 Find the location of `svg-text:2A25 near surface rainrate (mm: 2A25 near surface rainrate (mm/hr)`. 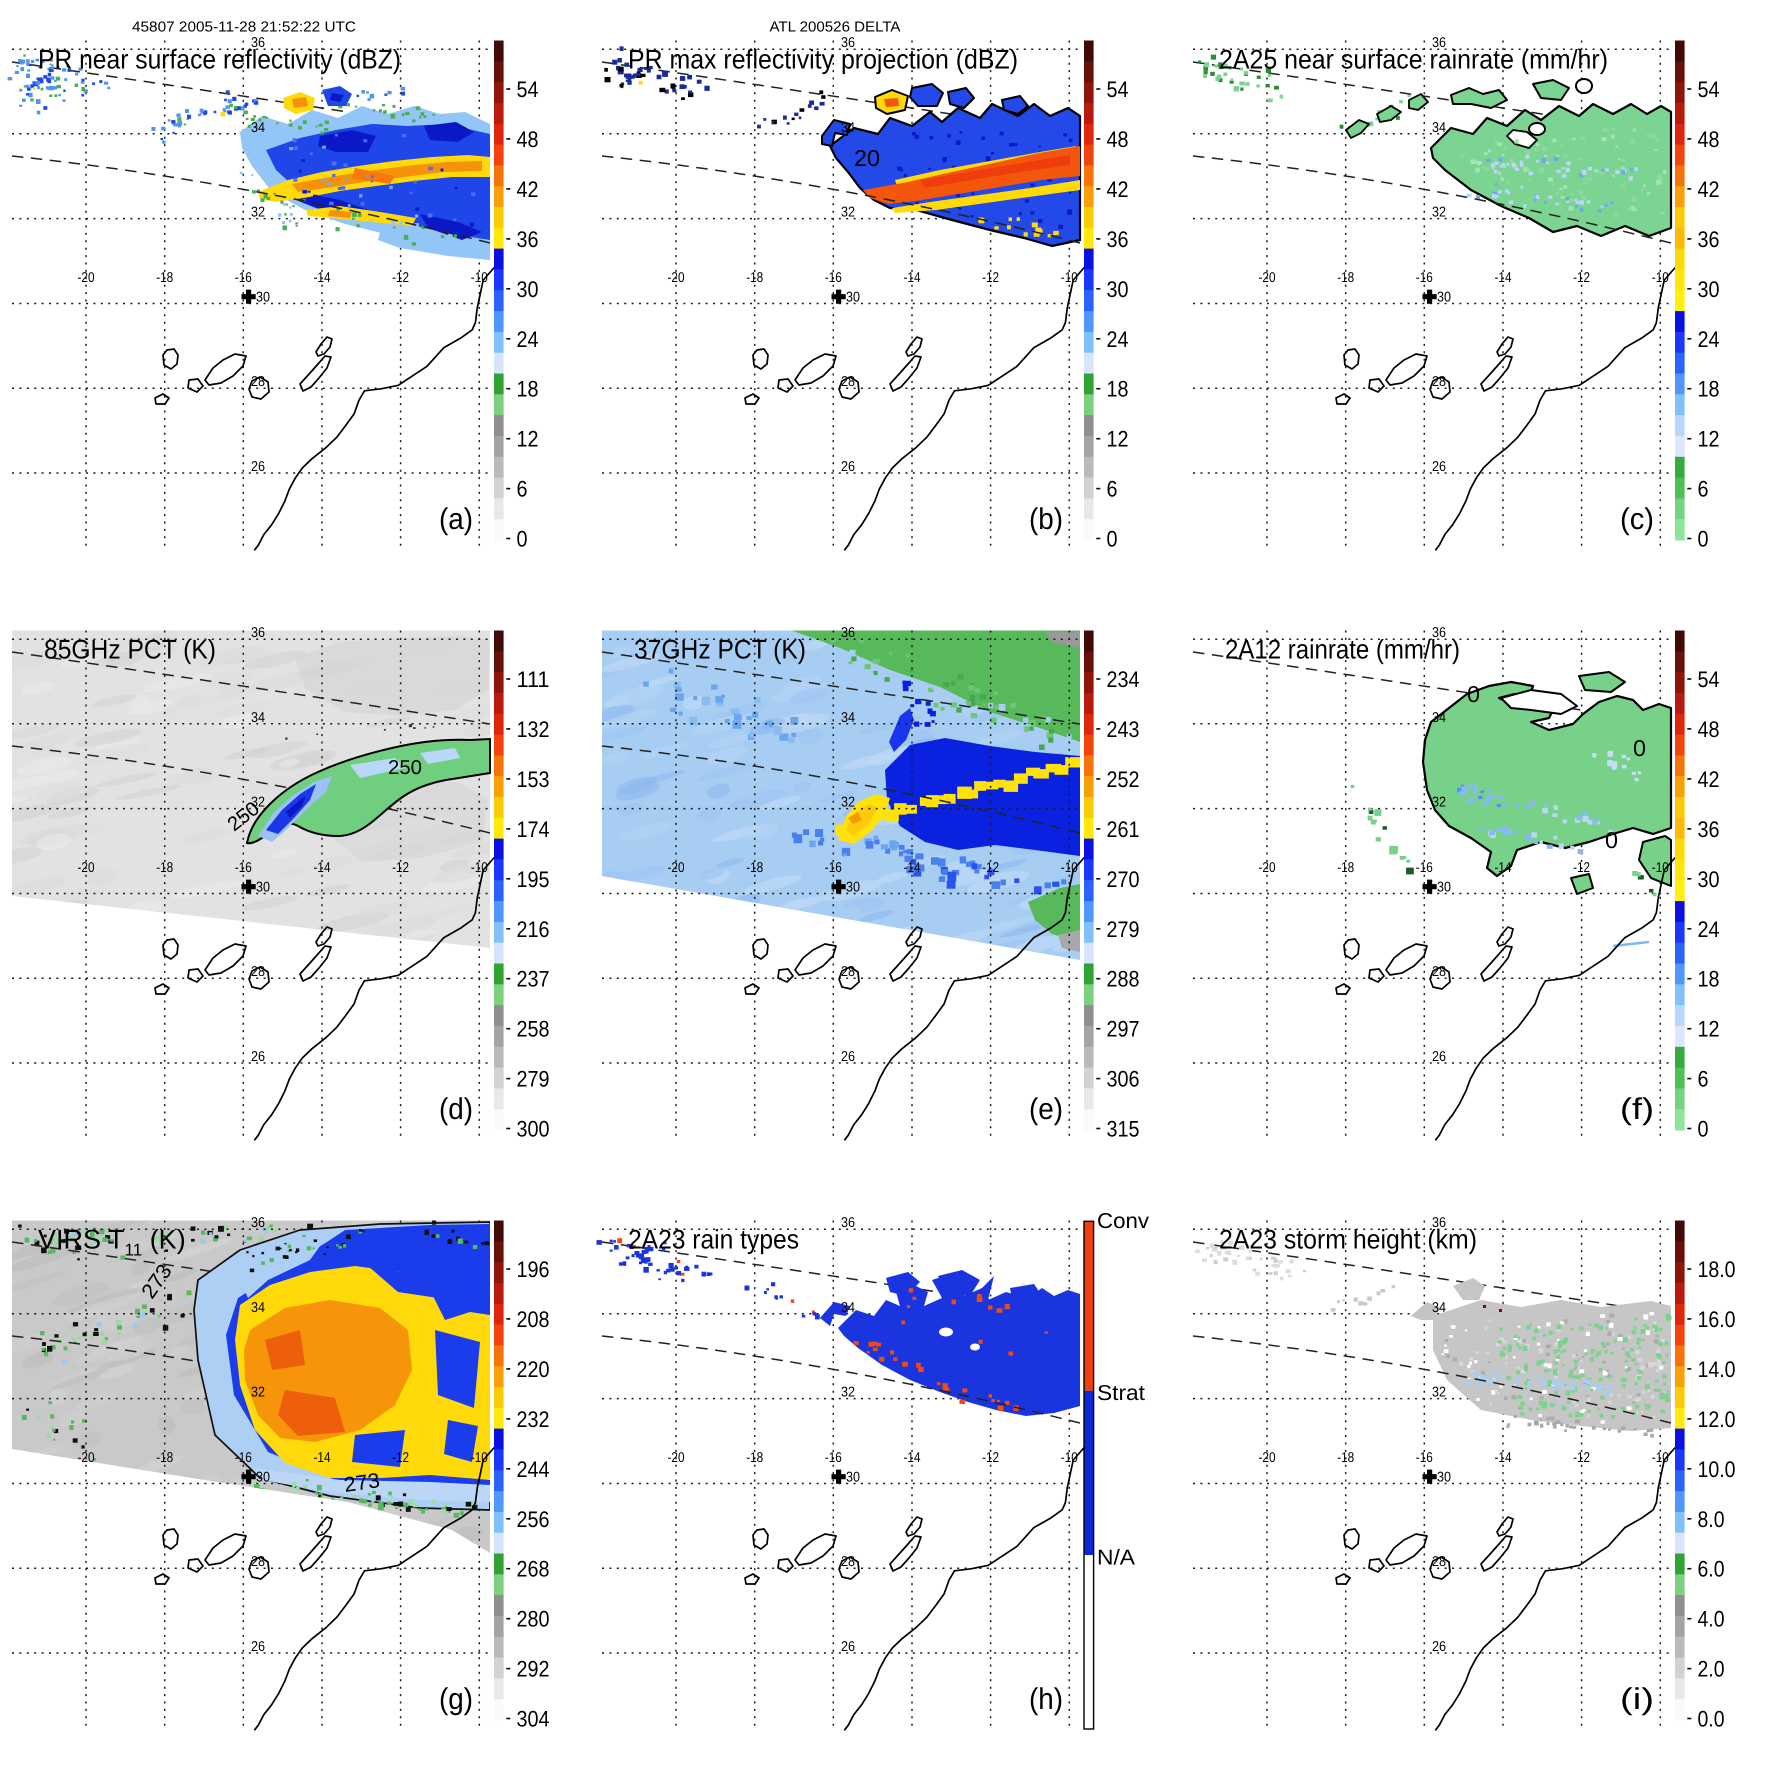

svg-text:2A25 near surface rainrate (mm: 2A25 near surface rainrate (mm/hr) is located at coordinates (1413, 60).